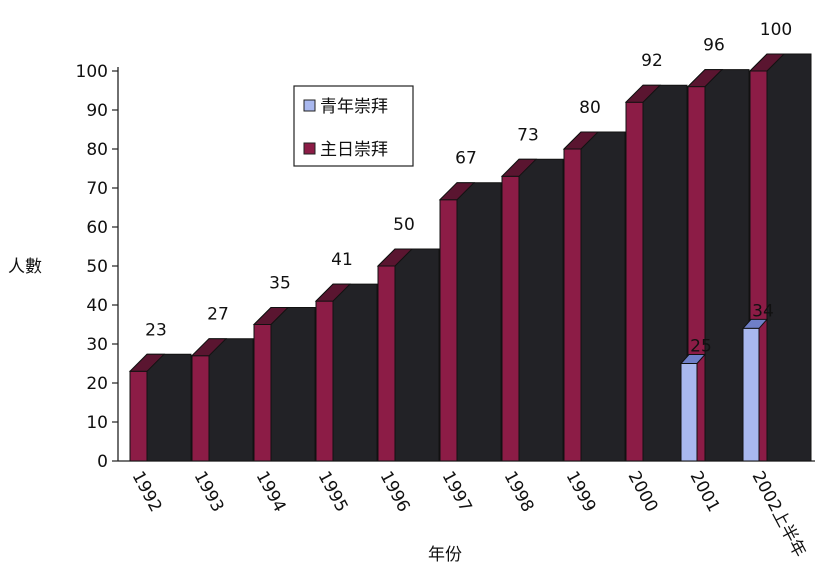 The width and height of the screenshot is (832, 577). I want to click on bar-sunday-2000, so click(656, 273).